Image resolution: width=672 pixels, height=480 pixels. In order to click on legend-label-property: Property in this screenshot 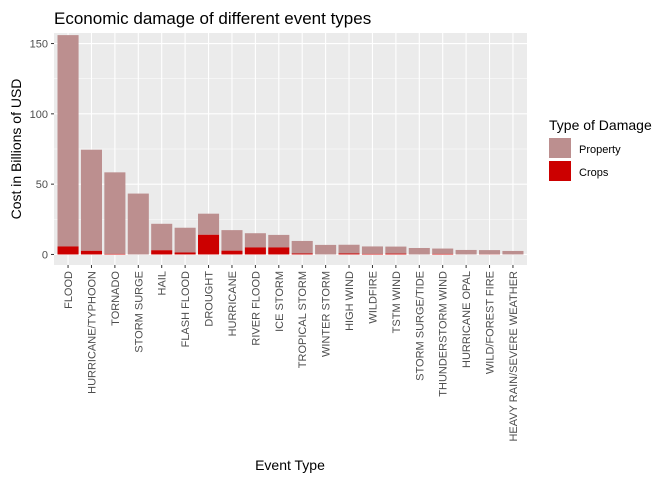, I will do `click(600, 150)`.